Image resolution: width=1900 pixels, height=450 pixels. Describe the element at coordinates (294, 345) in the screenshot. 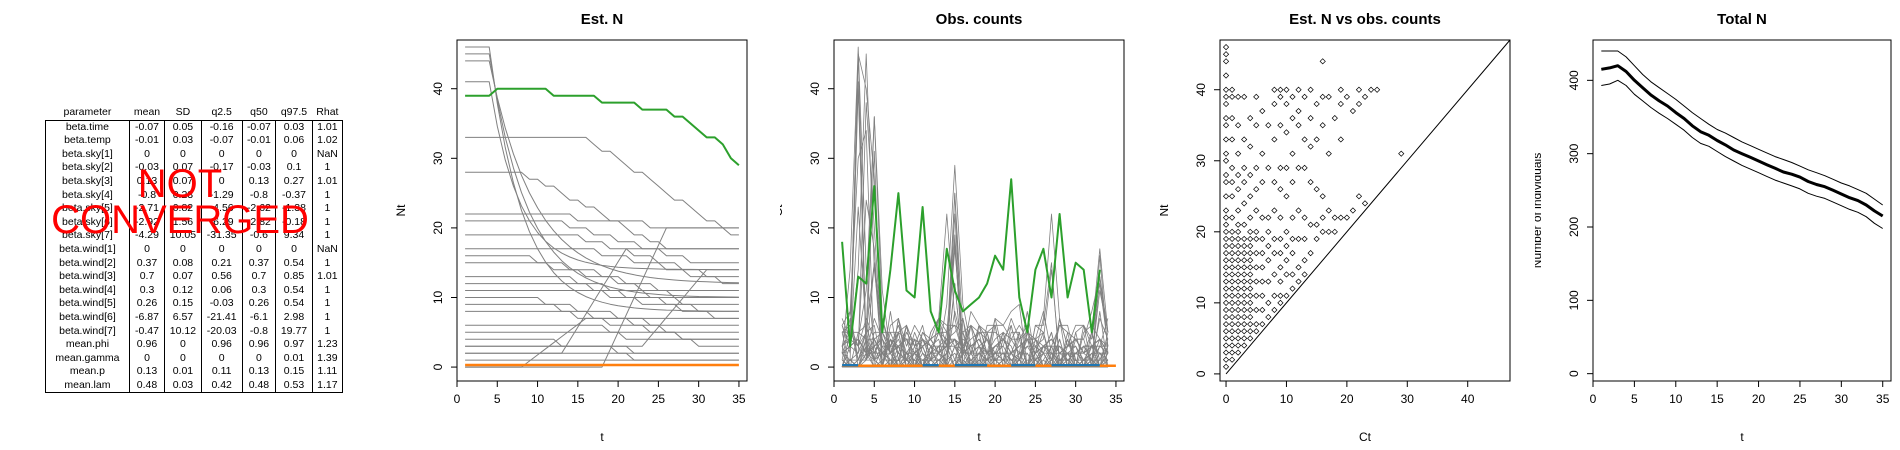

I see `value-cell: 0.97` at that location.